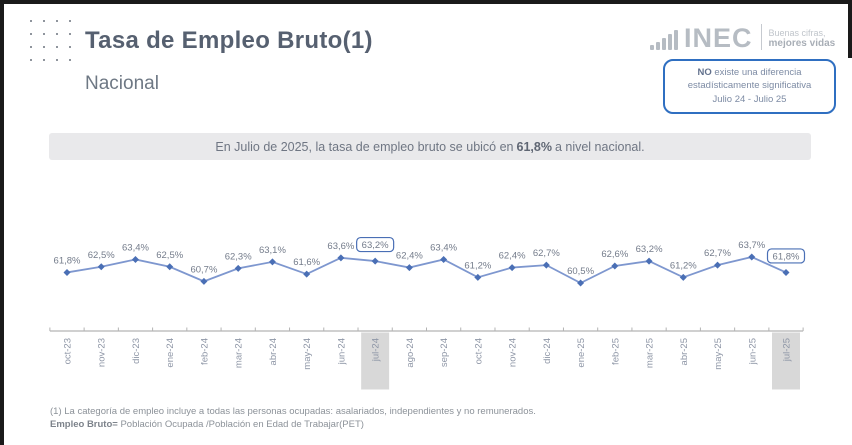 This screenshot has height=445, width=852. What do you see at coordinates (684, 351) in the screenshot?
I see `x-axis-label: abr-25` at bounding box center [684, 351].